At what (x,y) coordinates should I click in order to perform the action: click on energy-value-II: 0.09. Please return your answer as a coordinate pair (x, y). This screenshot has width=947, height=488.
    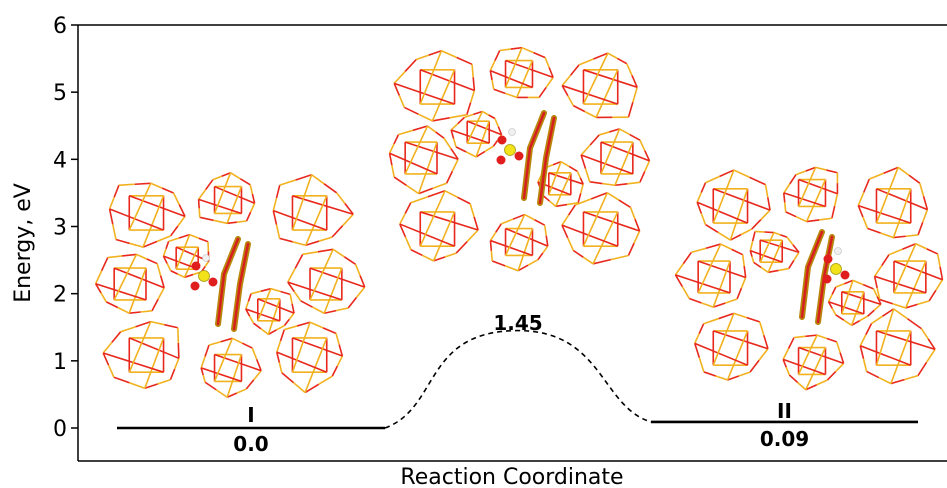
    Looking at the image, I should click on (784, 439).